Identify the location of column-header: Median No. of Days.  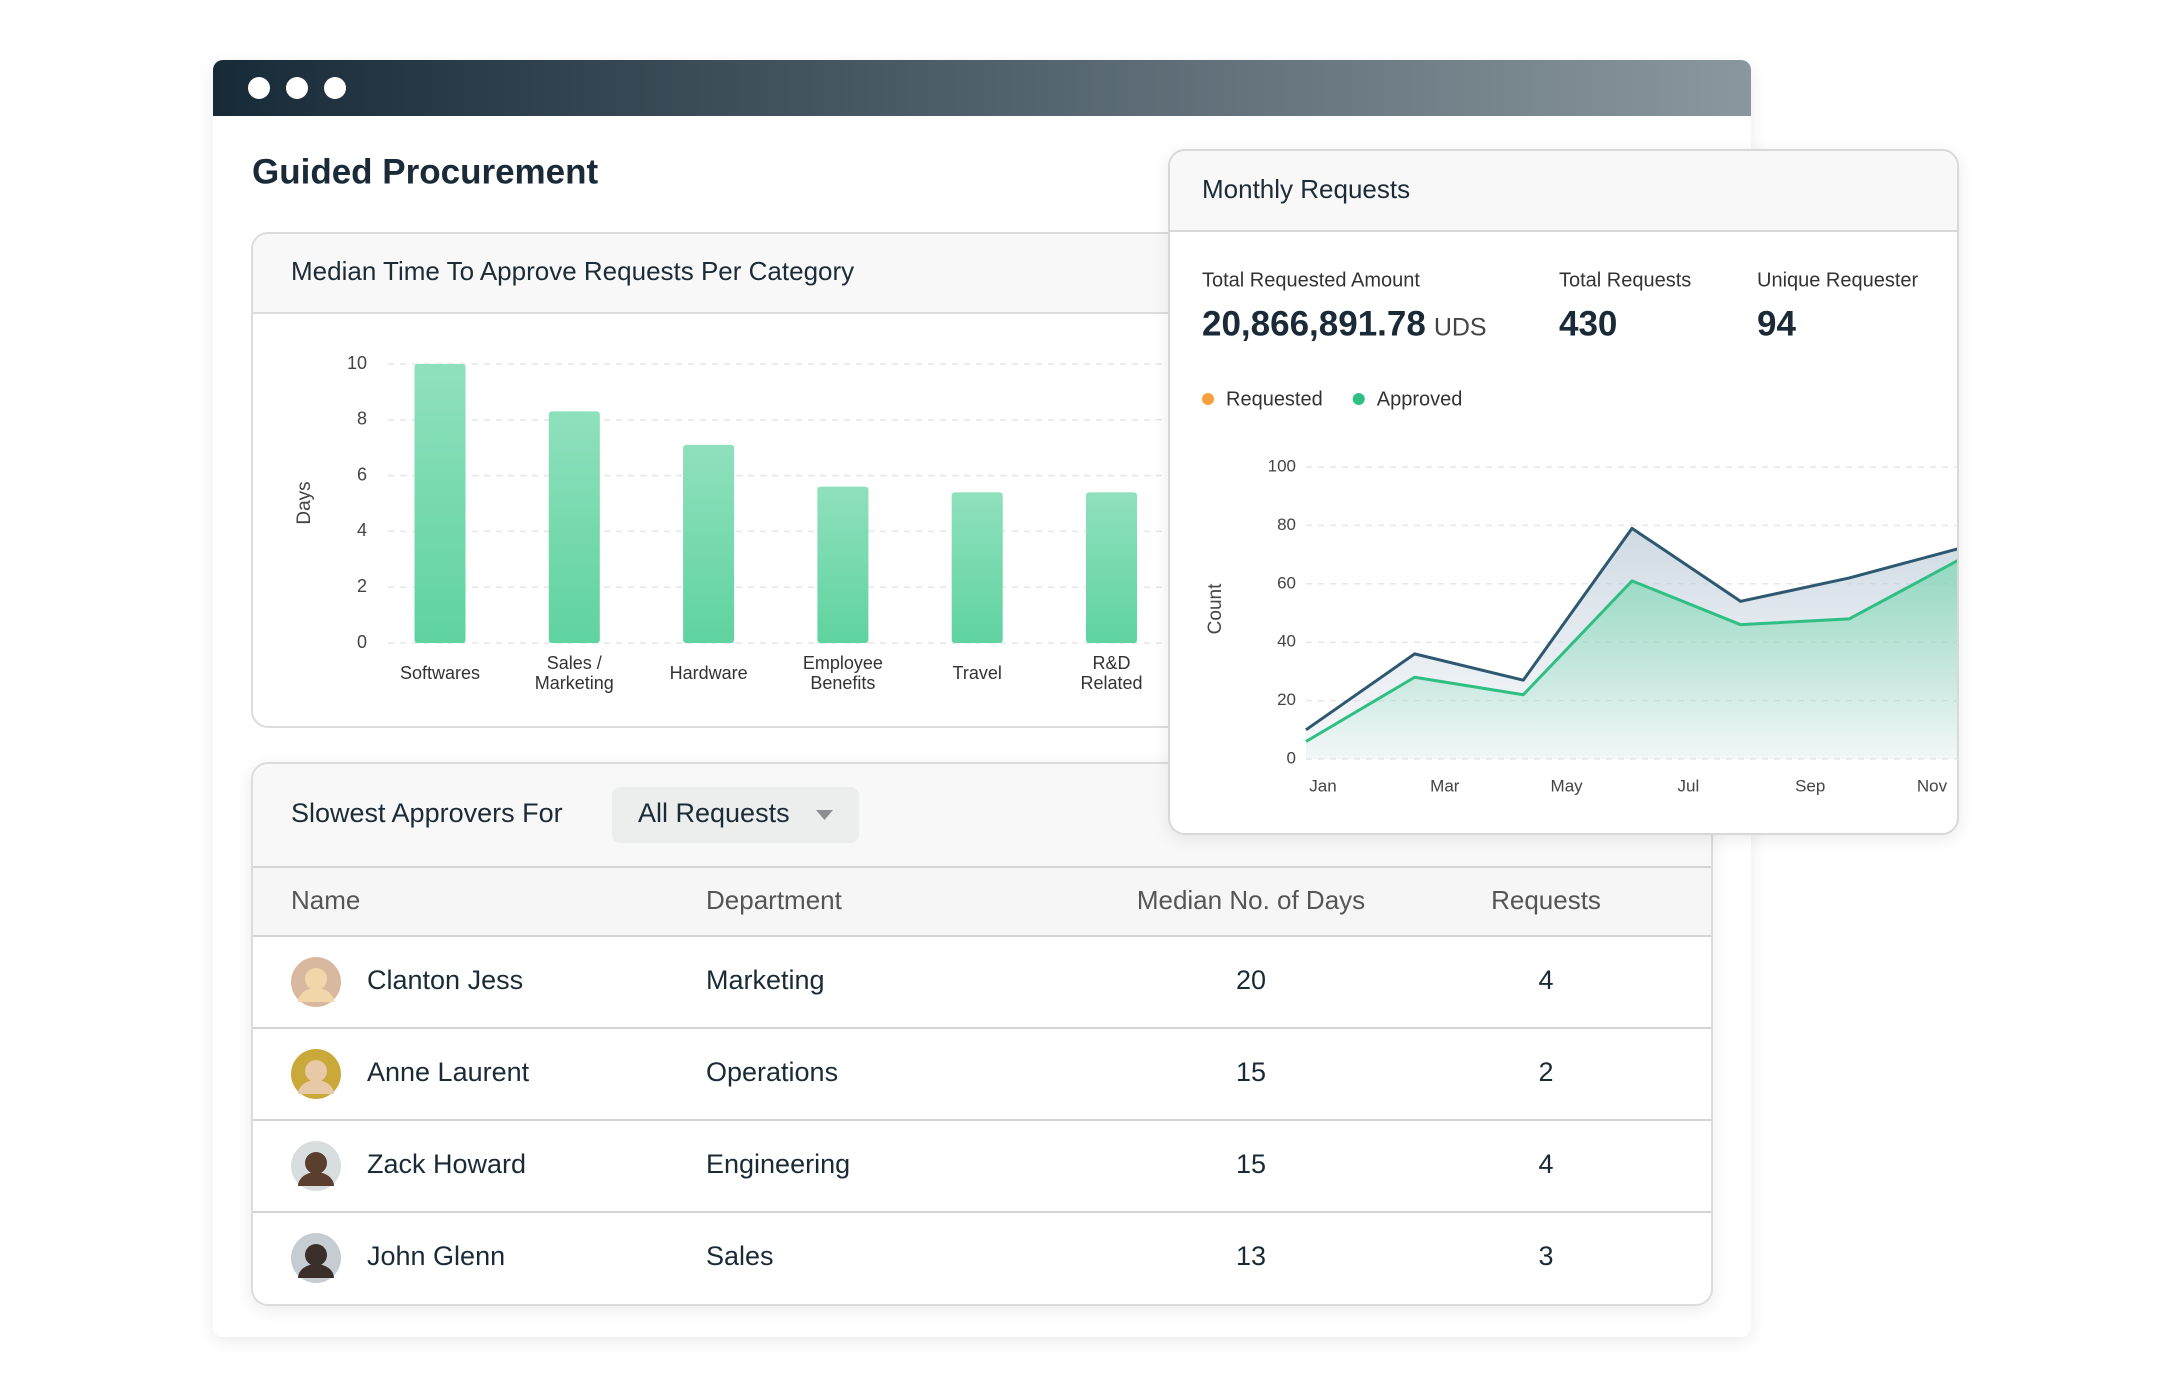
(1251, 900).